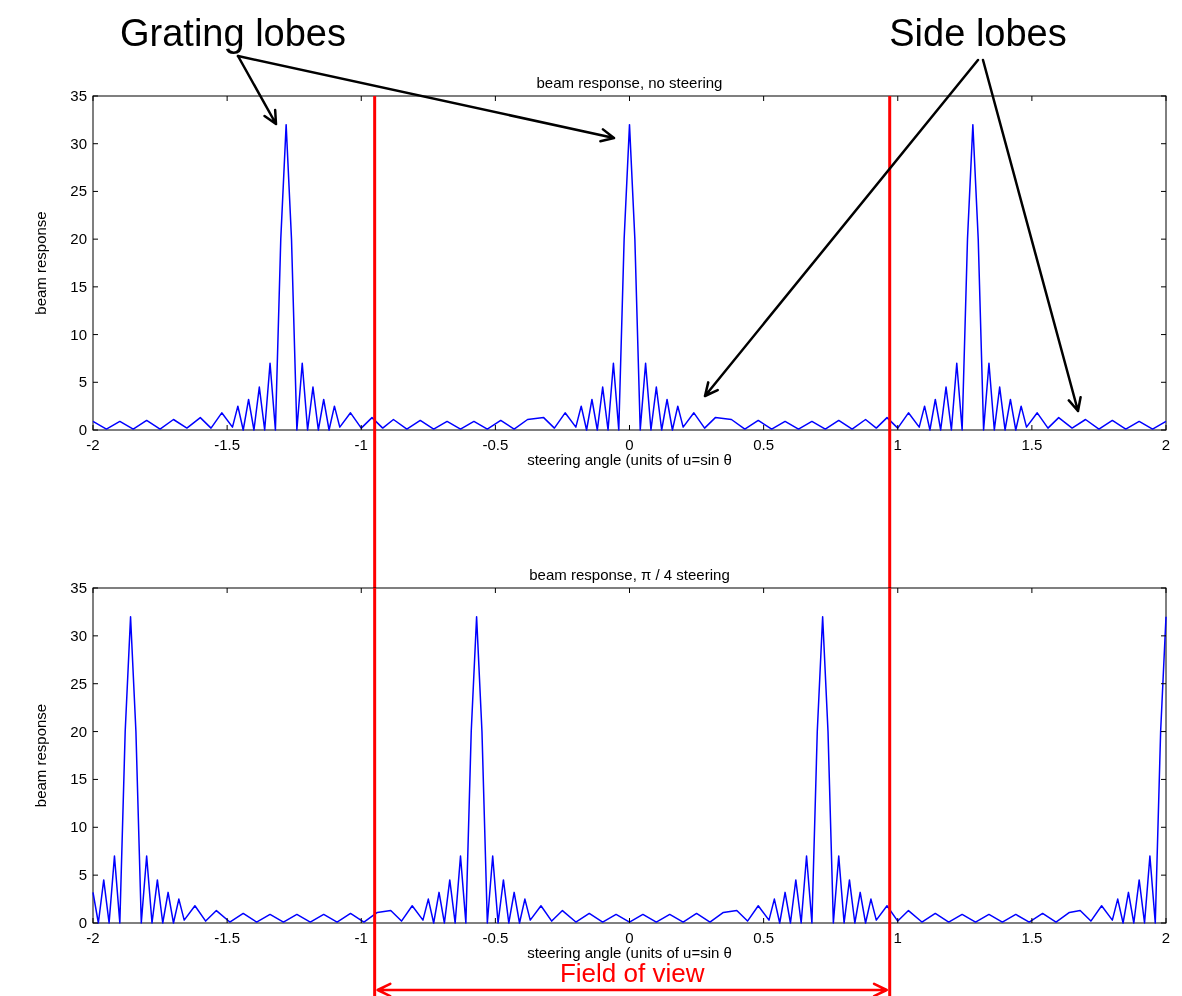 This screenshot has width=1182, height=996. Describe the element at coordinates (629, 459) in the screenshot. I see `x-axis-title: steering angle (units of u=sin θ` at that location.